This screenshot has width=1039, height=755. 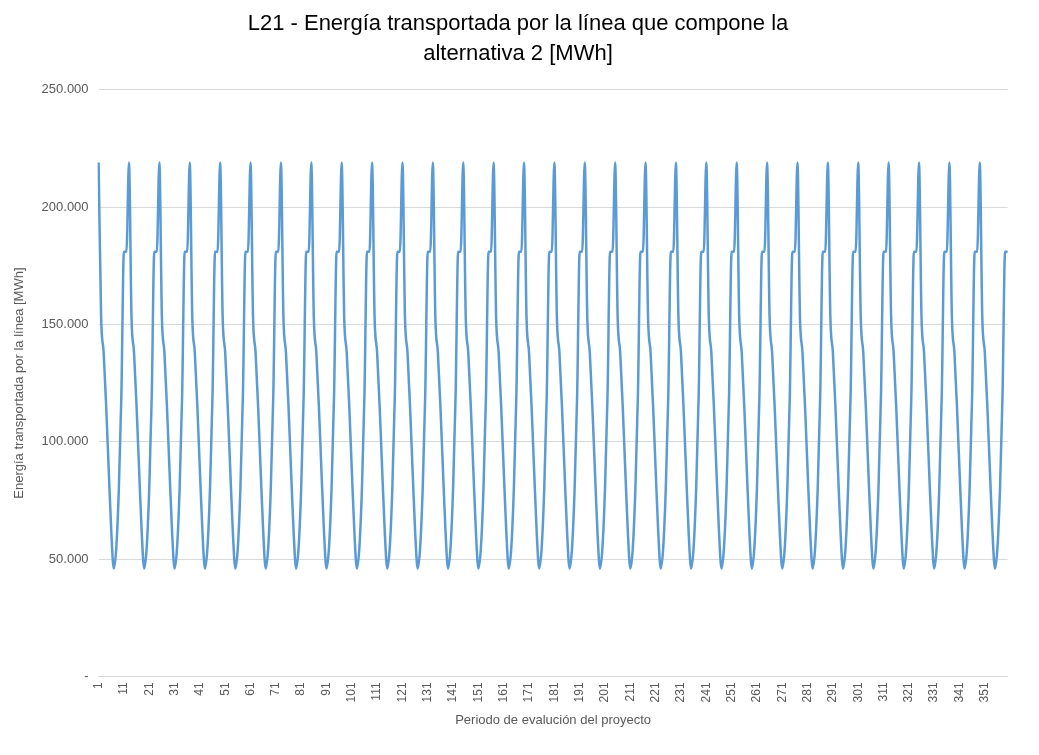 What do you see at coordinates (19, 383) in the screenshot?
I see `y-axis-title: Energía transportada por la línea [MWh]` at bounding box center [19, 383].